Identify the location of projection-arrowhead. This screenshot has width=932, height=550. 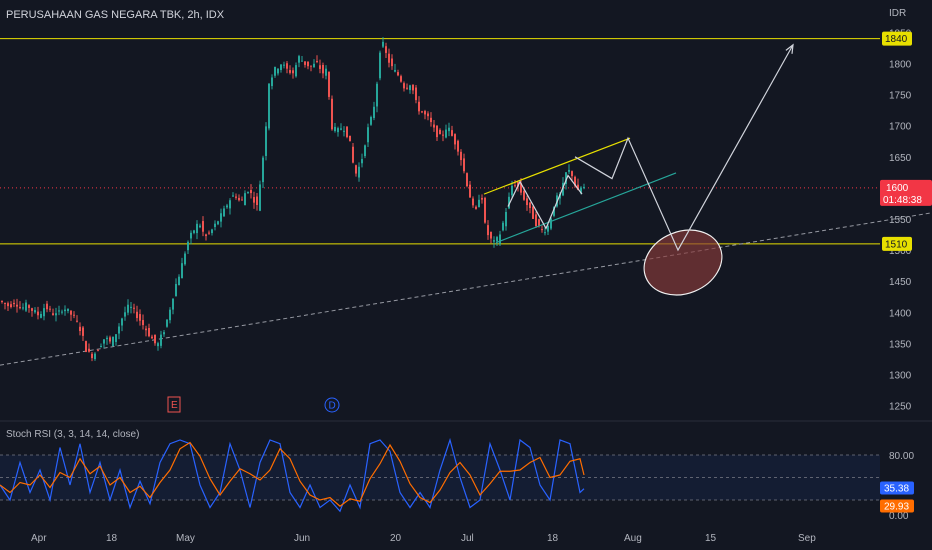
(789, 48).